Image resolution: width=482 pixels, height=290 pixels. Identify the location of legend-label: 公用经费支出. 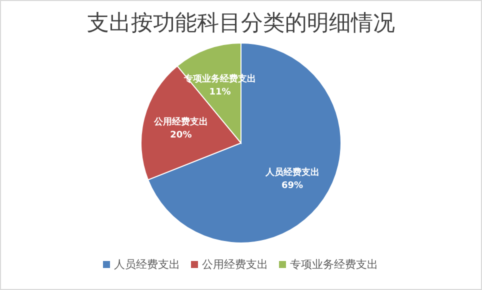
(235, 264).